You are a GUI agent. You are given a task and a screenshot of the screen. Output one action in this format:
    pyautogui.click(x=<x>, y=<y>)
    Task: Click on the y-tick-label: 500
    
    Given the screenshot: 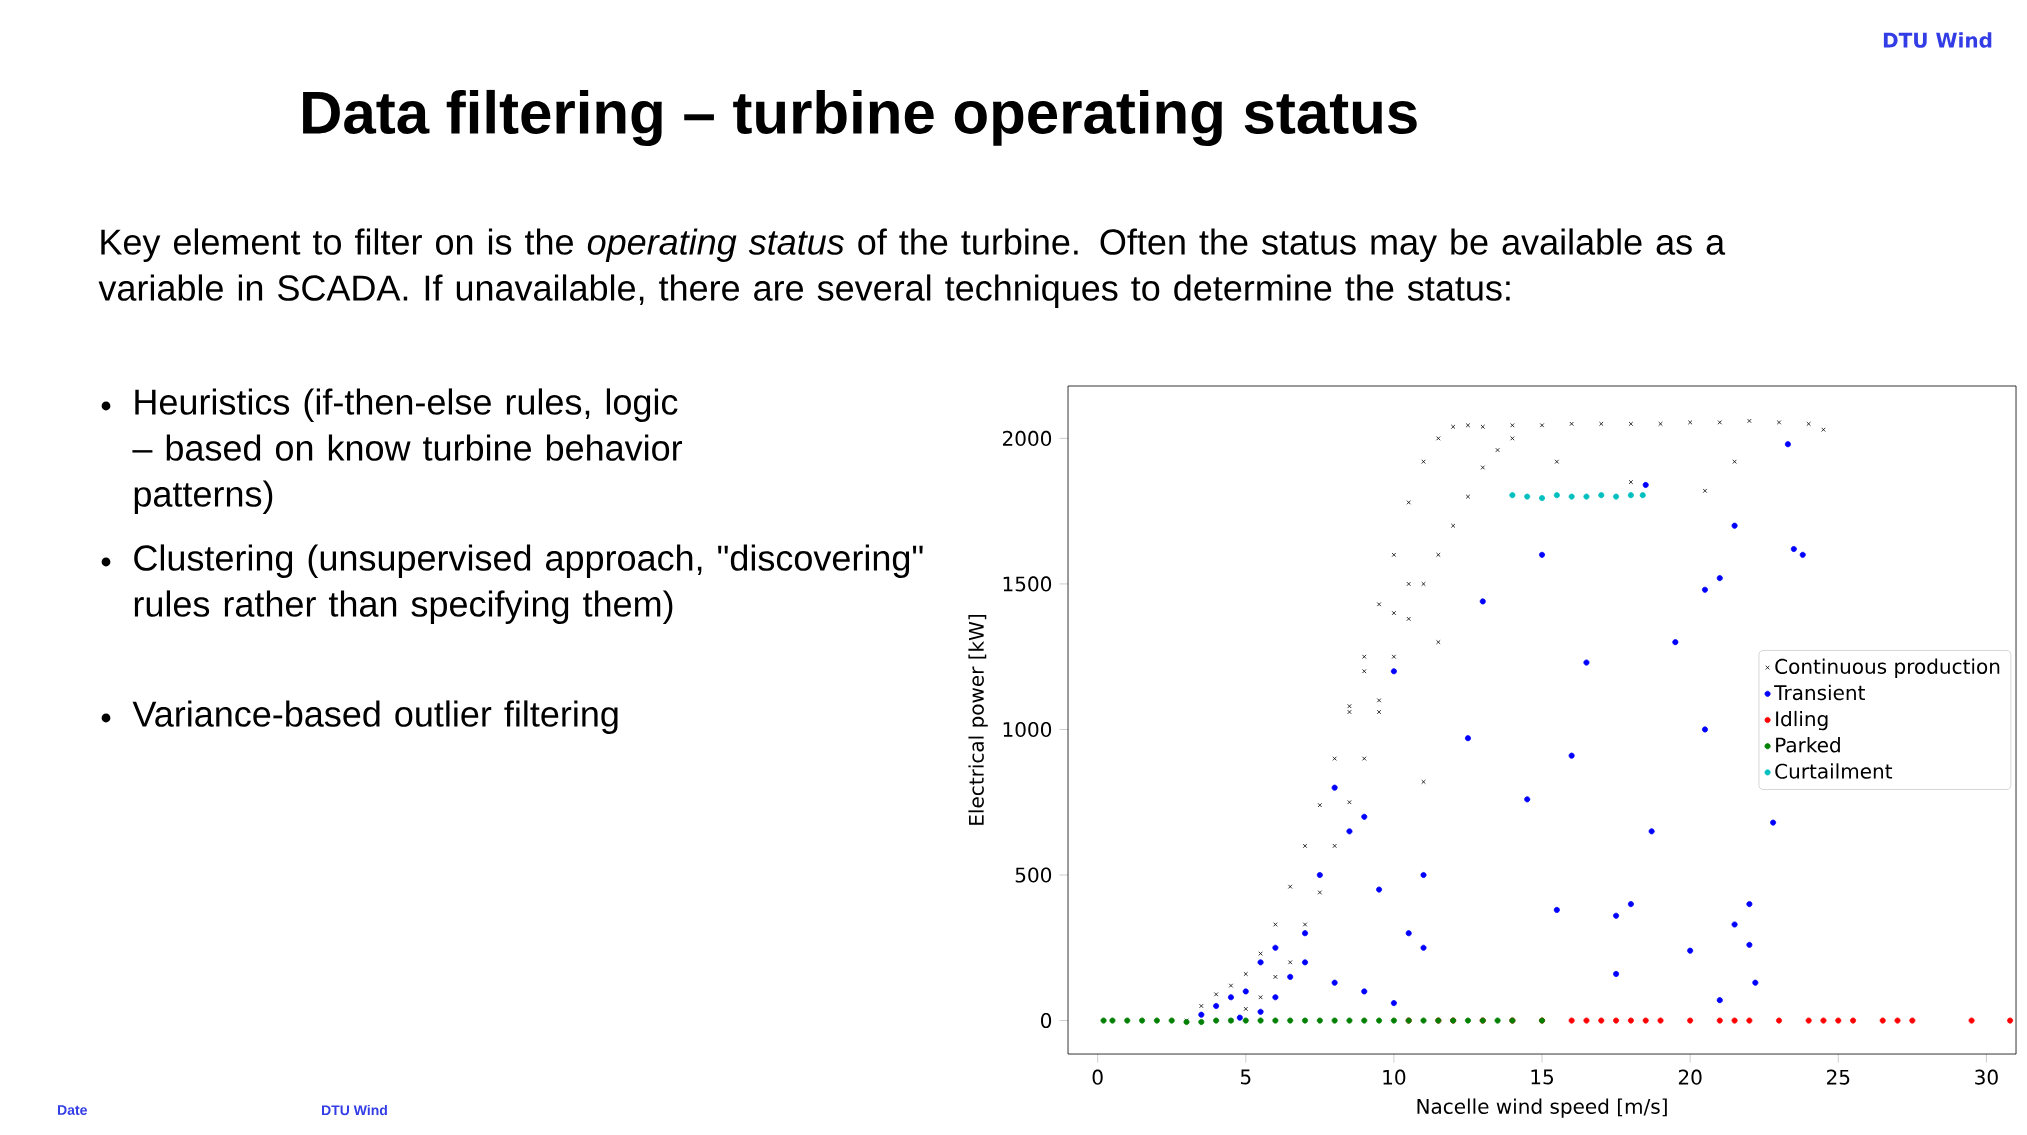 What is the action you would take?
    pyautogui.click(x=1033, y=875)
    